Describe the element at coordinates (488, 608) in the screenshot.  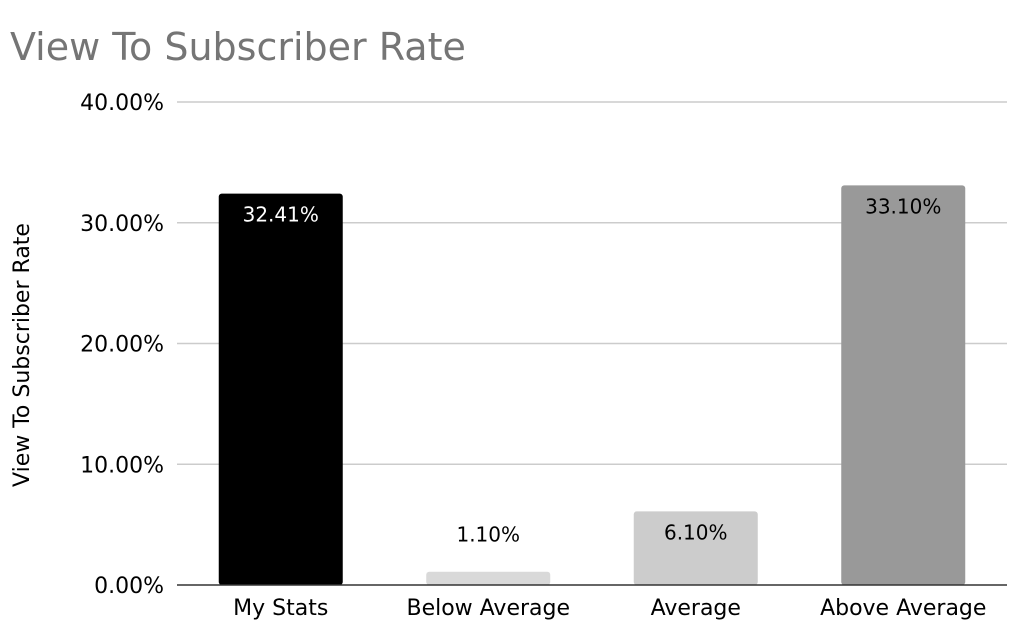
I see `x-tick-label: Below Average` at that location.